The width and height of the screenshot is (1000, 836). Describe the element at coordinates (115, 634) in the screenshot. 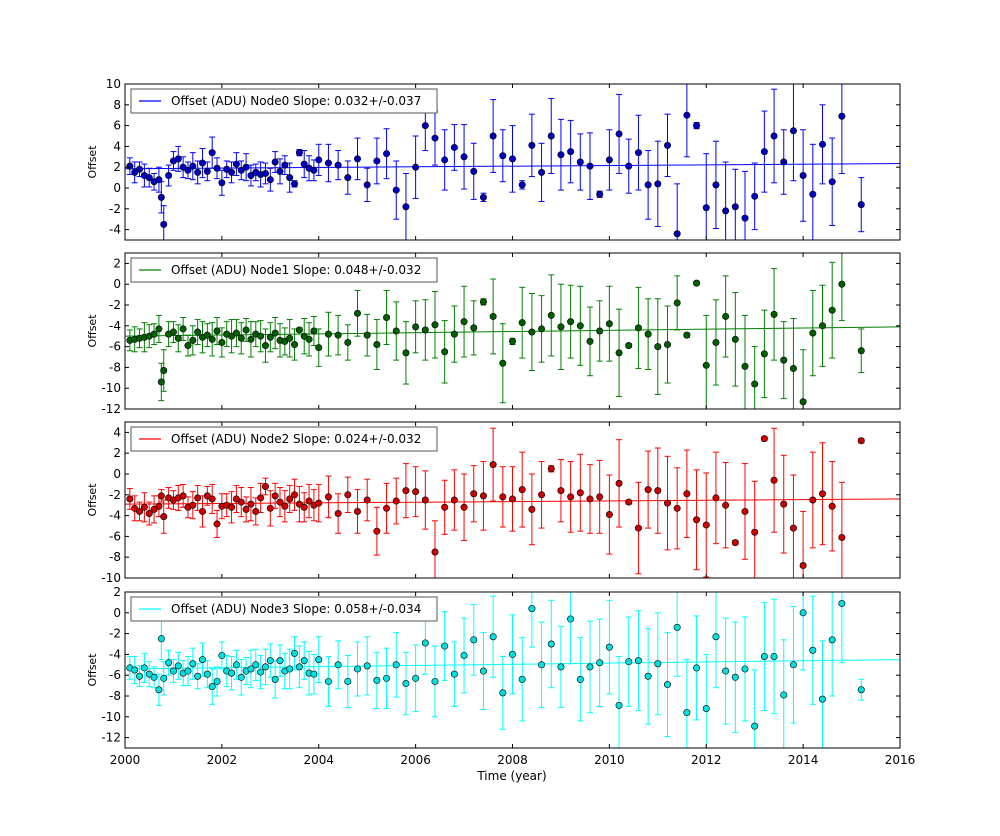

I see `y-tick-label: -2` at that location.